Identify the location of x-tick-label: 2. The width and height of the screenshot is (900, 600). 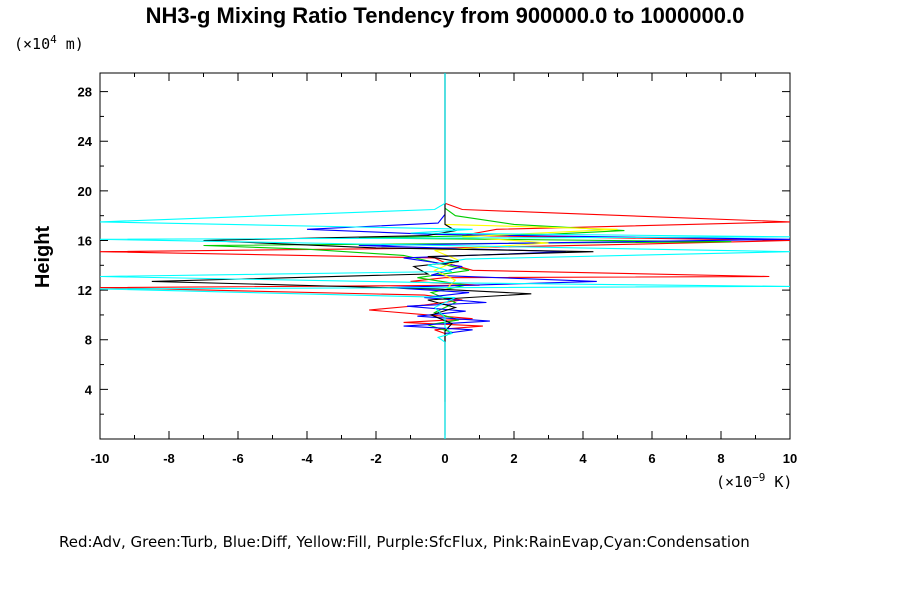
(513, 458).